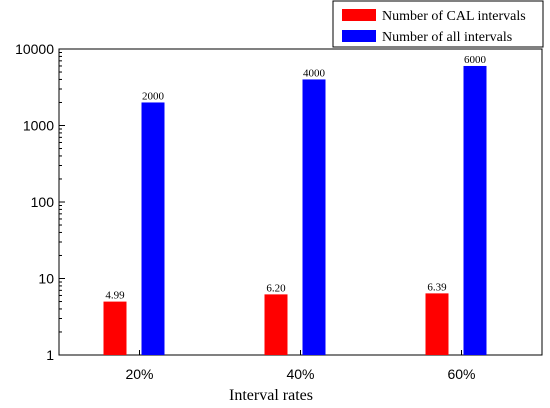 The image size is (550, 408). Describe the element at coordinates (43, 202) in the screenshot. I see `y-tick-label: 100` at that location.